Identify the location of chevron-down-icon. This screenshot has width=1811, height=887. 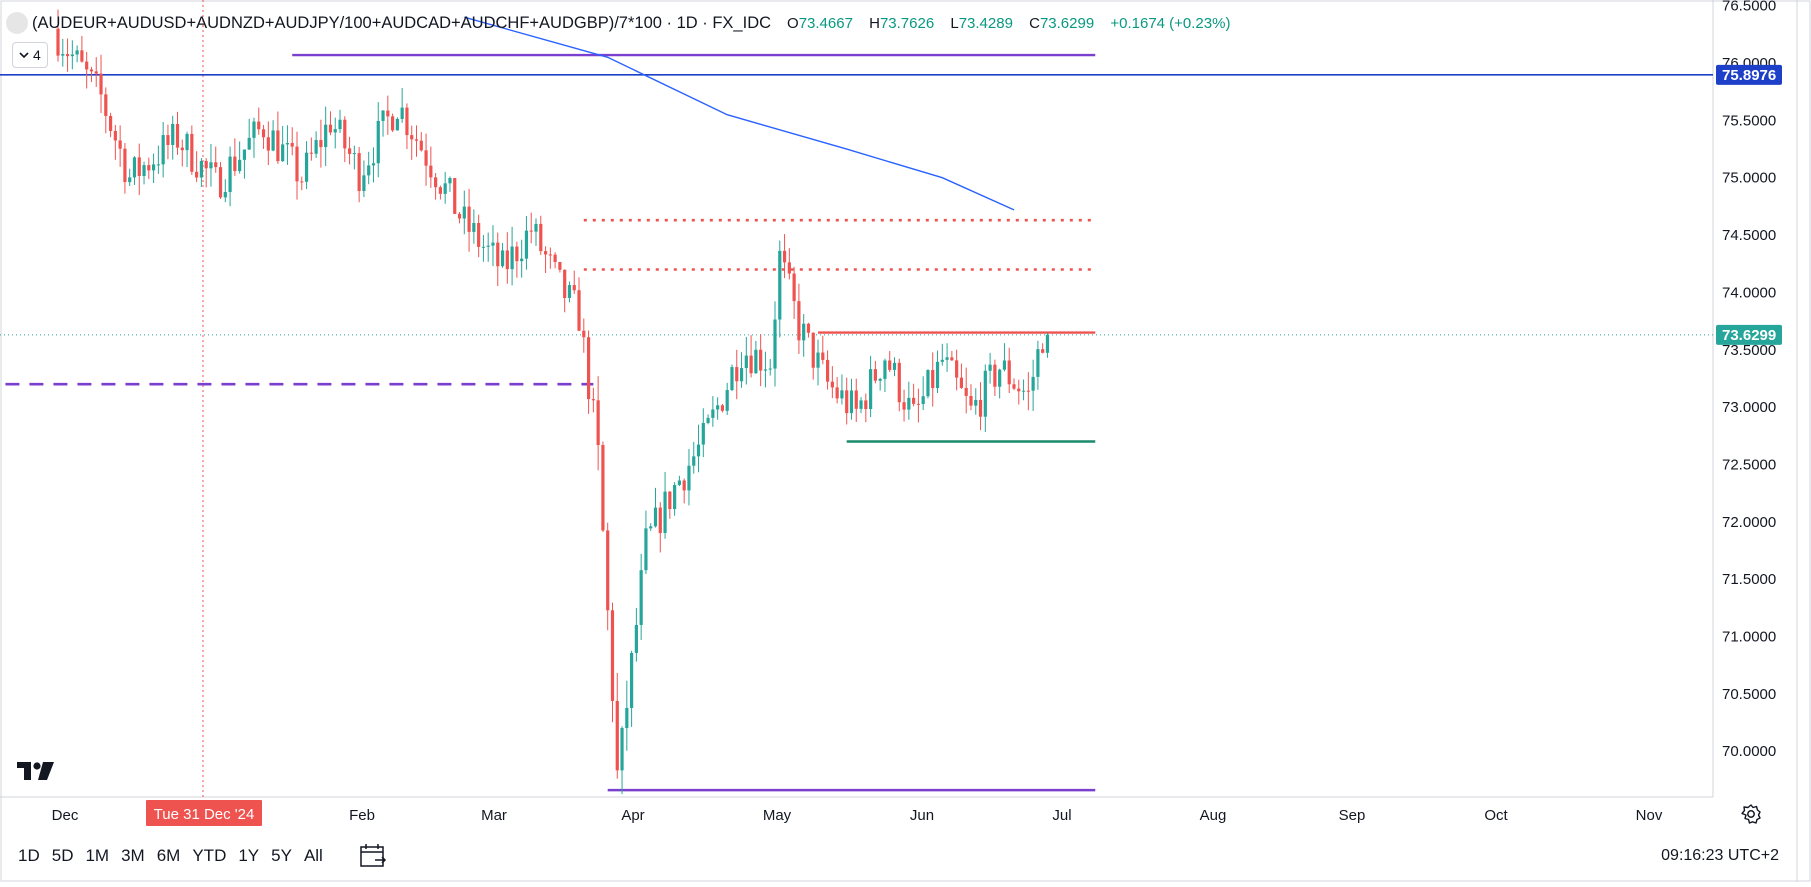
(24, 55).